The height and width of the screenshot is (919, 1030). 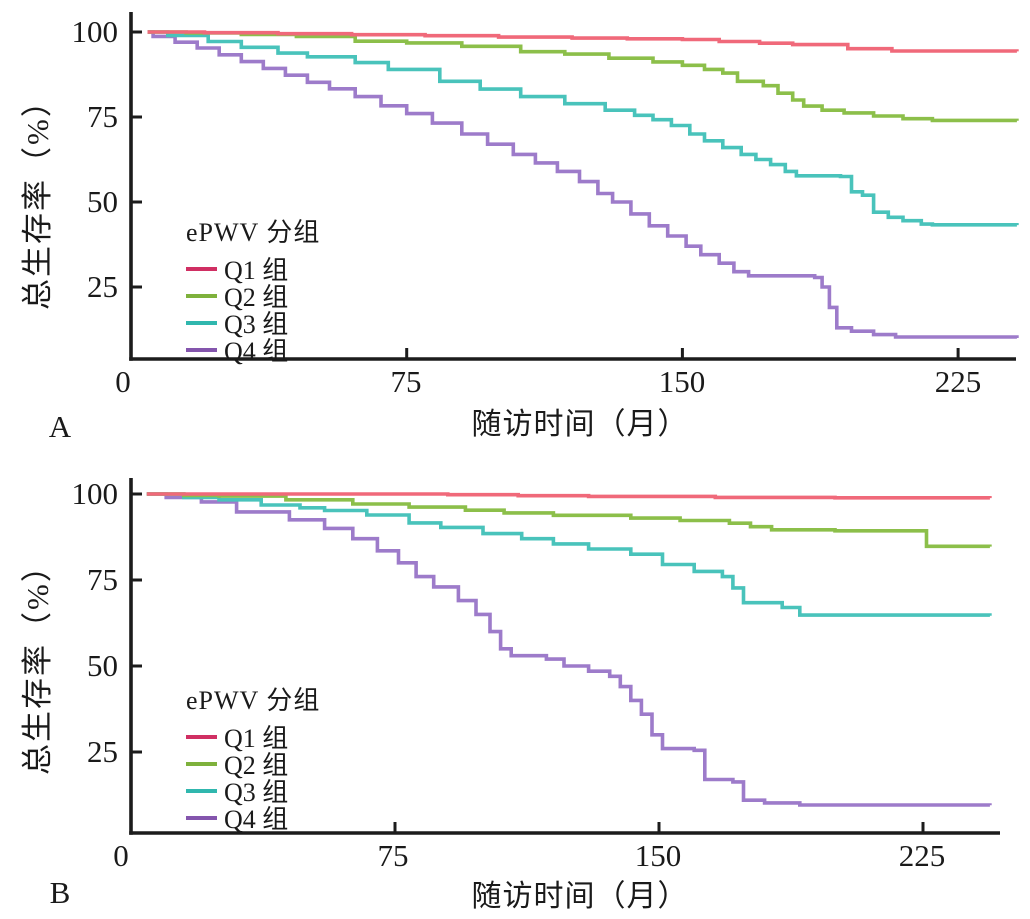 I want to click on panel-a-ytick-50: 50, so click(x=102, y=201).